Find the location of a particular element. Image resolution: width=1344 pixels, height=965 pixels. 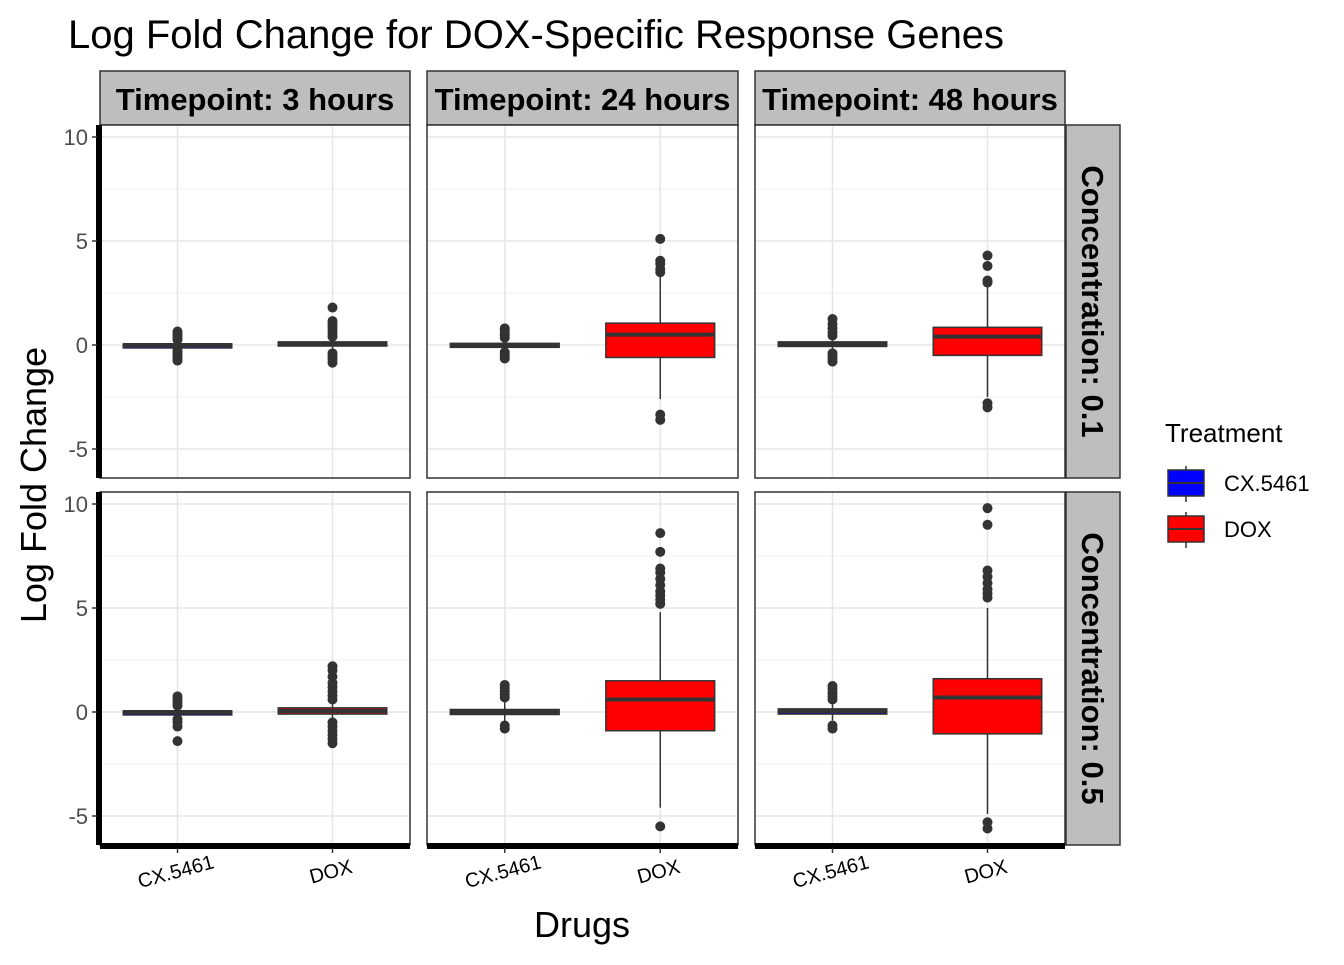

panel-r2-c3: CX.5461 DOX is located at coordinates (910, 692).